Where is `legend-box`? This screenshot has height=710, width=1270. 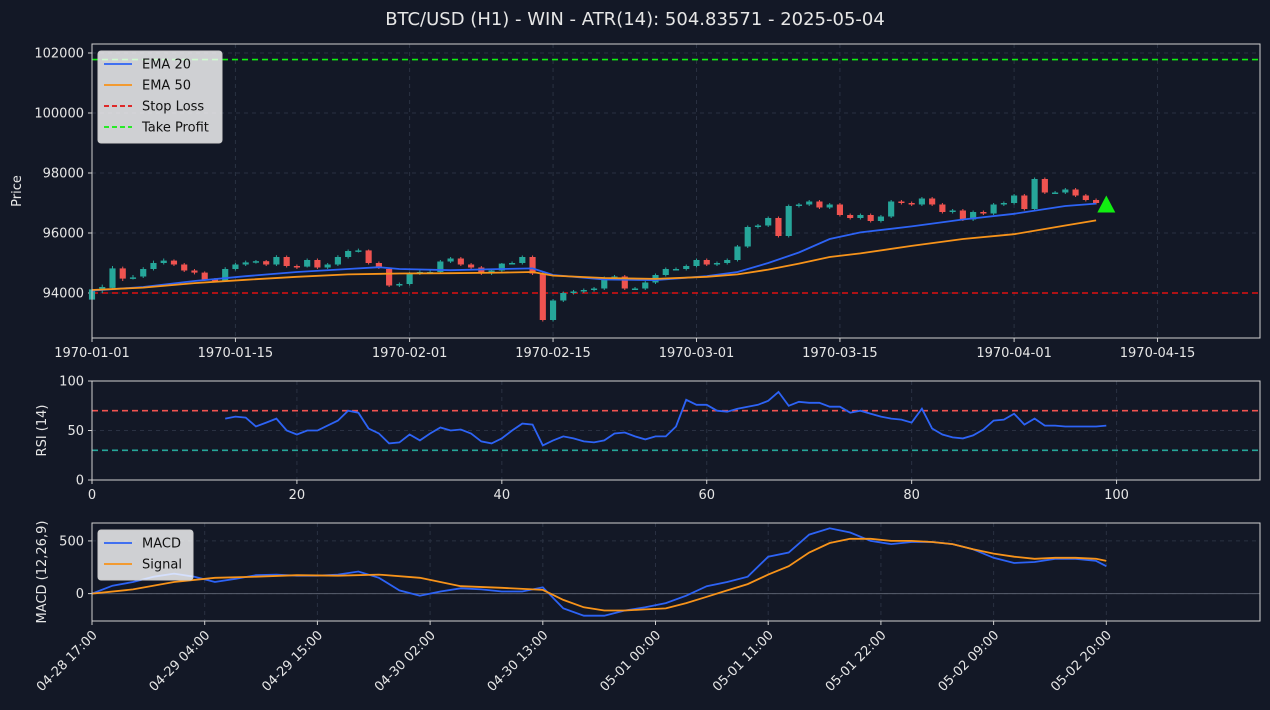
legend-box is located at coordinates (160, 97).